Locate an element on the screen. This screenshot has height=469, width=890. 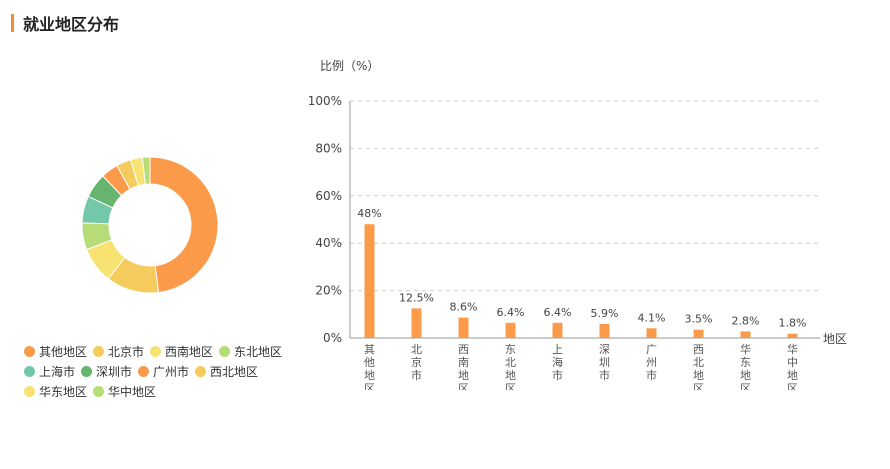
y-tick-label: 20% is located at coordinates (328, 291).